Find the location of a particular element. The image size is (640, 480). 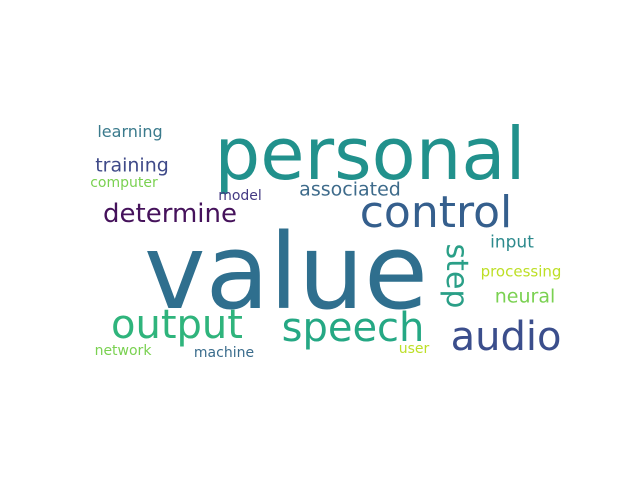

word-user: user is located at coordinates (414, 349).